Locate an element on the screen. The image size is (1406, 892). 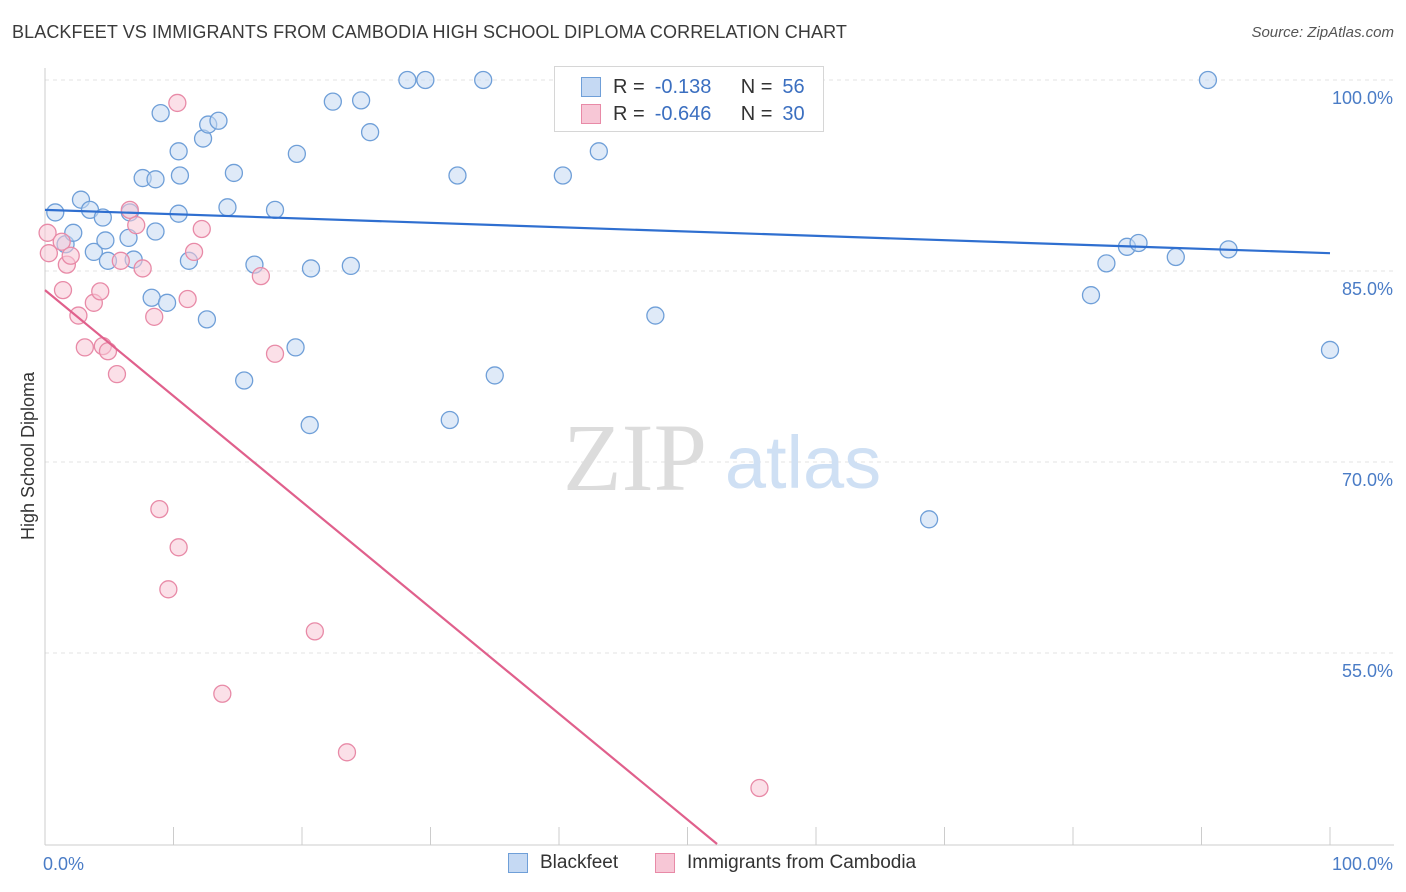
legend-n-value: 30 is located at coordinates (793, 113).